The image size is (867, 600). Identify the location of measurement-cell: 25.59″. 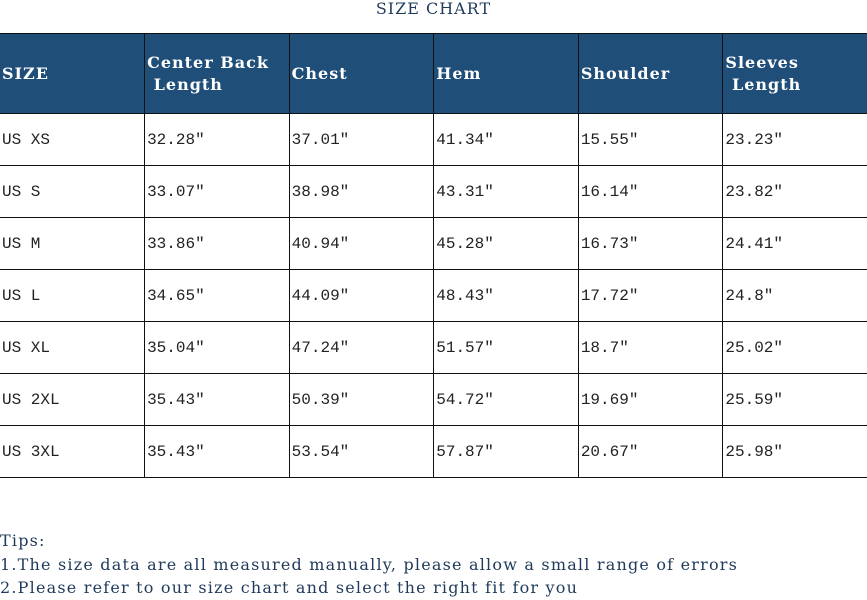
(794, 399).